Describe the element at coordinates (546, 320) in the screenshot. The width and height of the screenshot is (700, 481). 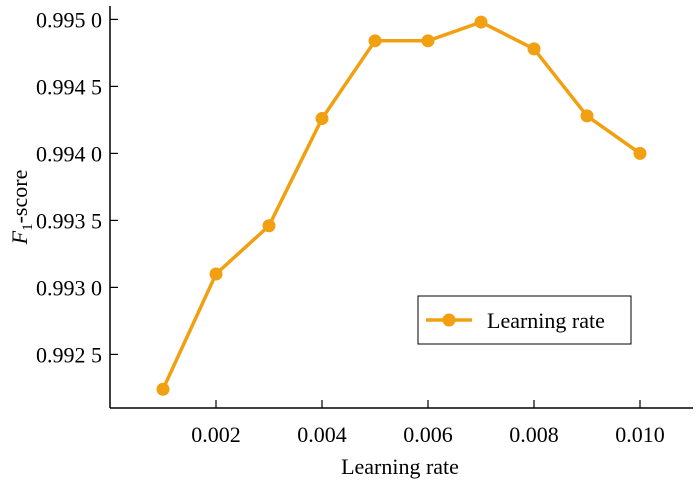
I see `legend-label: Learning rate` at that location.